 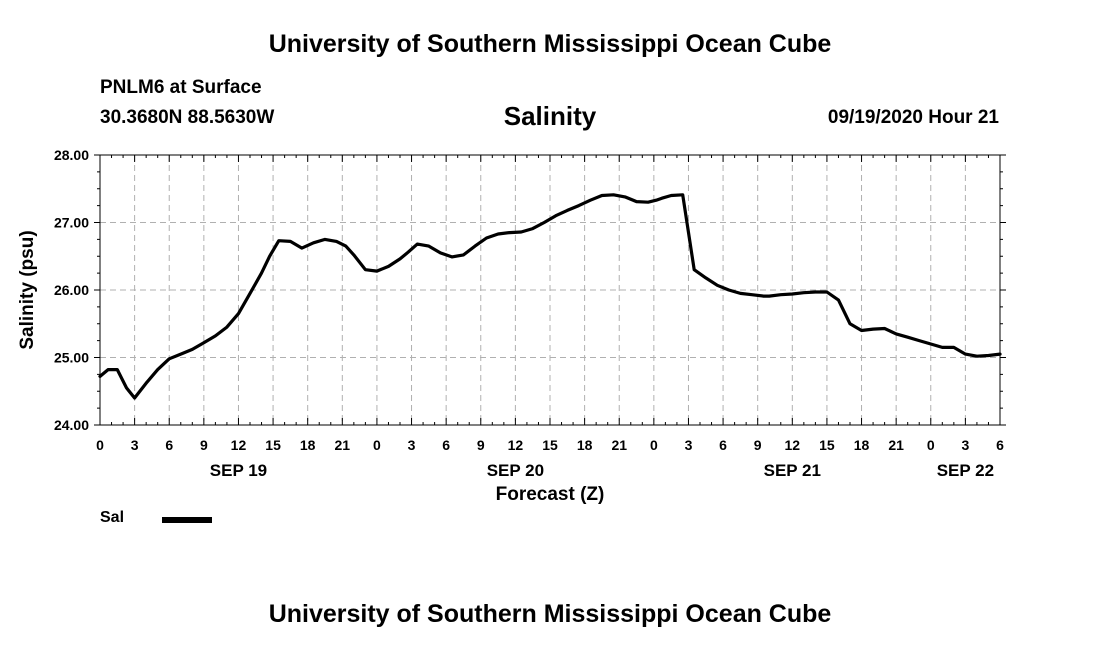 What do you see at coordinates (112, 517) in the screenshot?
I see `legend-label-sal: Sal` at bounding box center [112, 517].